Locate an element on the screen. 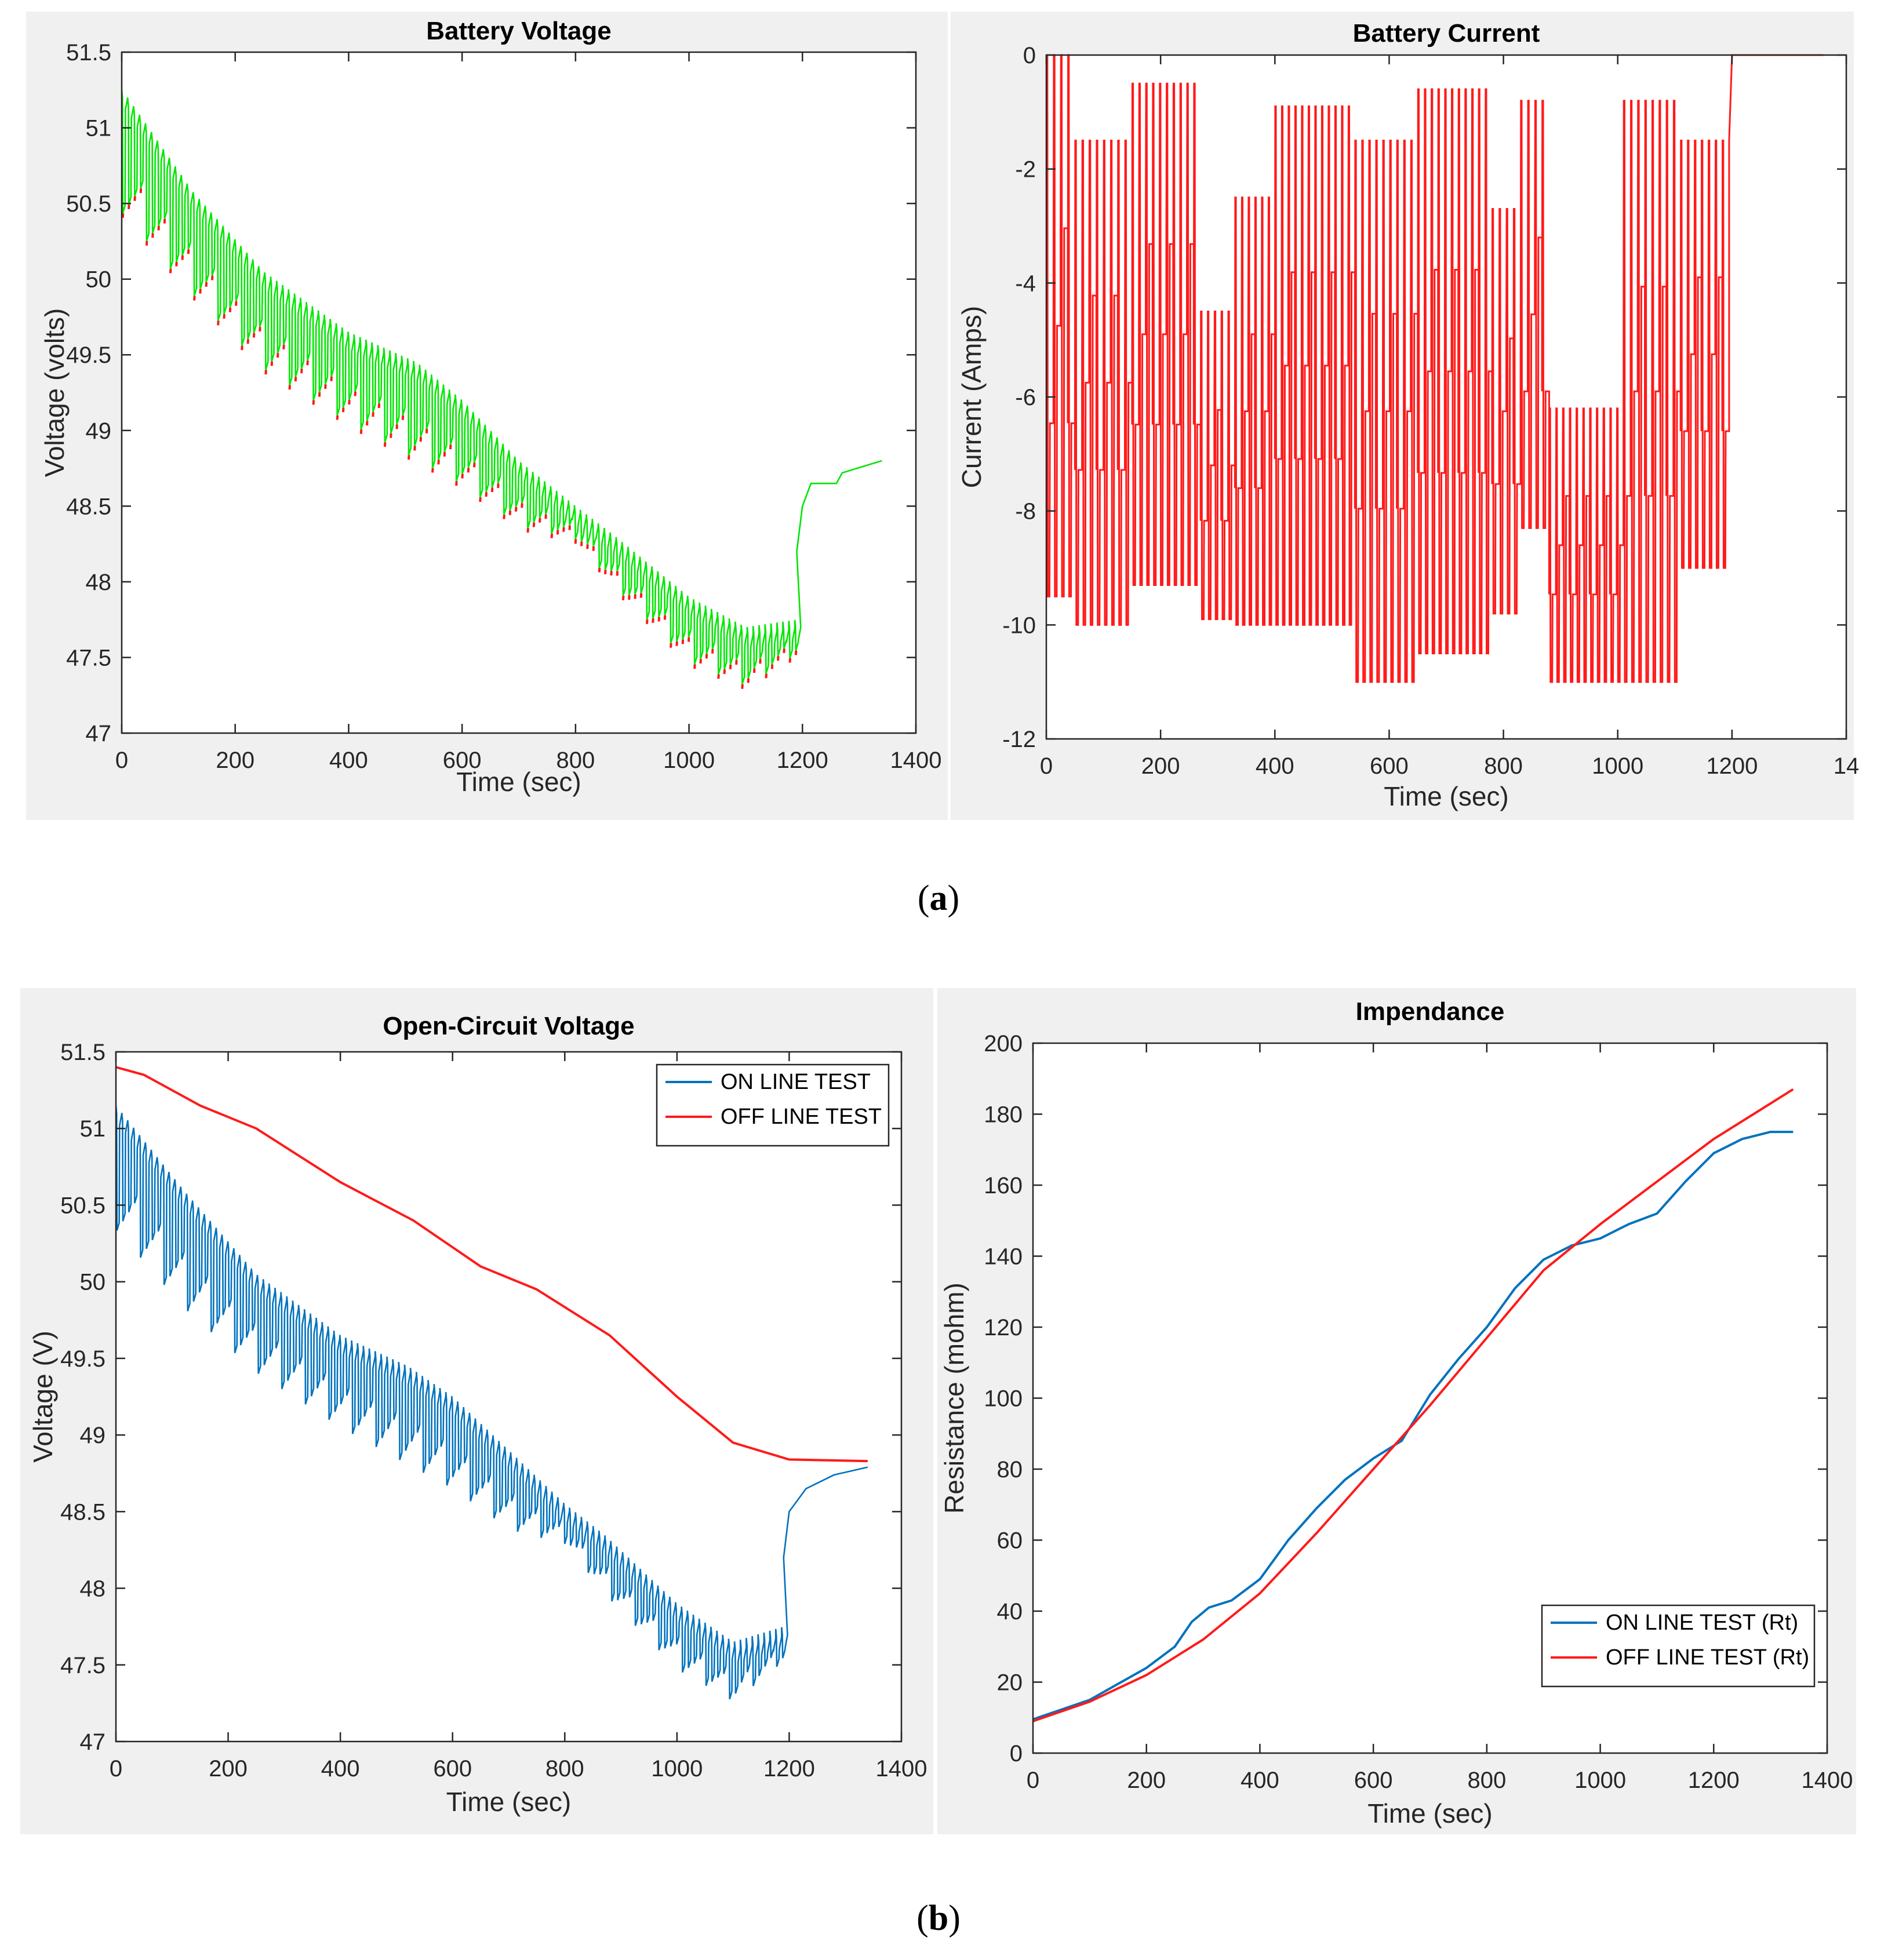  open-circuit-voltage-title: Open-Circuit Voltage is located at coordinates (508, 1026).